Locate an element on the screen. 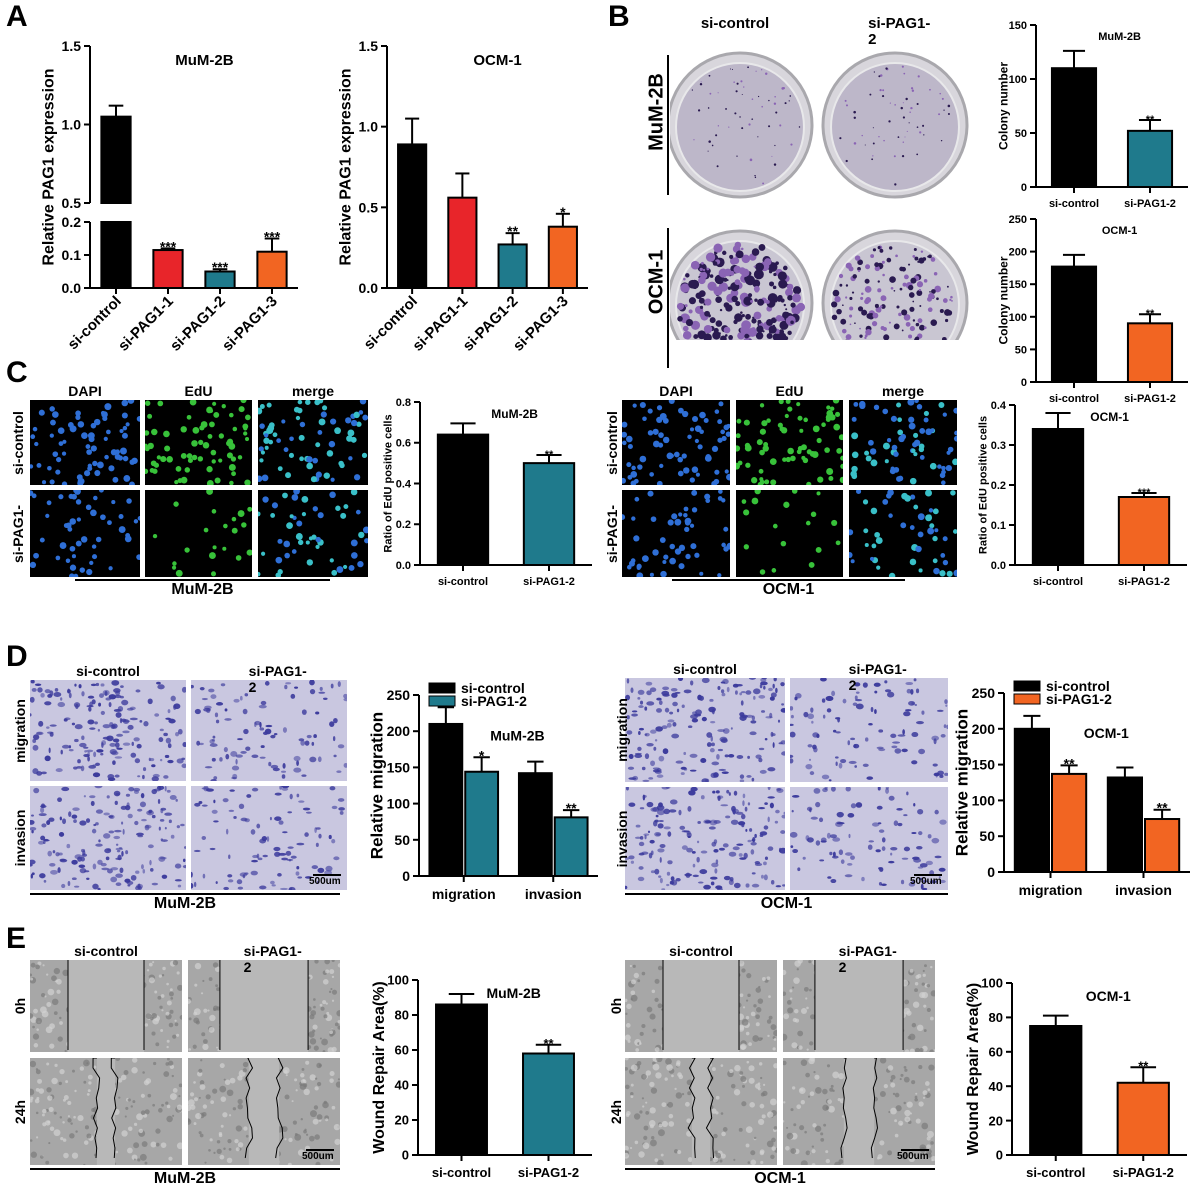 The image size is (1200, 1195). y-tick-label: 0.1 is located at coordinates (998, 526).